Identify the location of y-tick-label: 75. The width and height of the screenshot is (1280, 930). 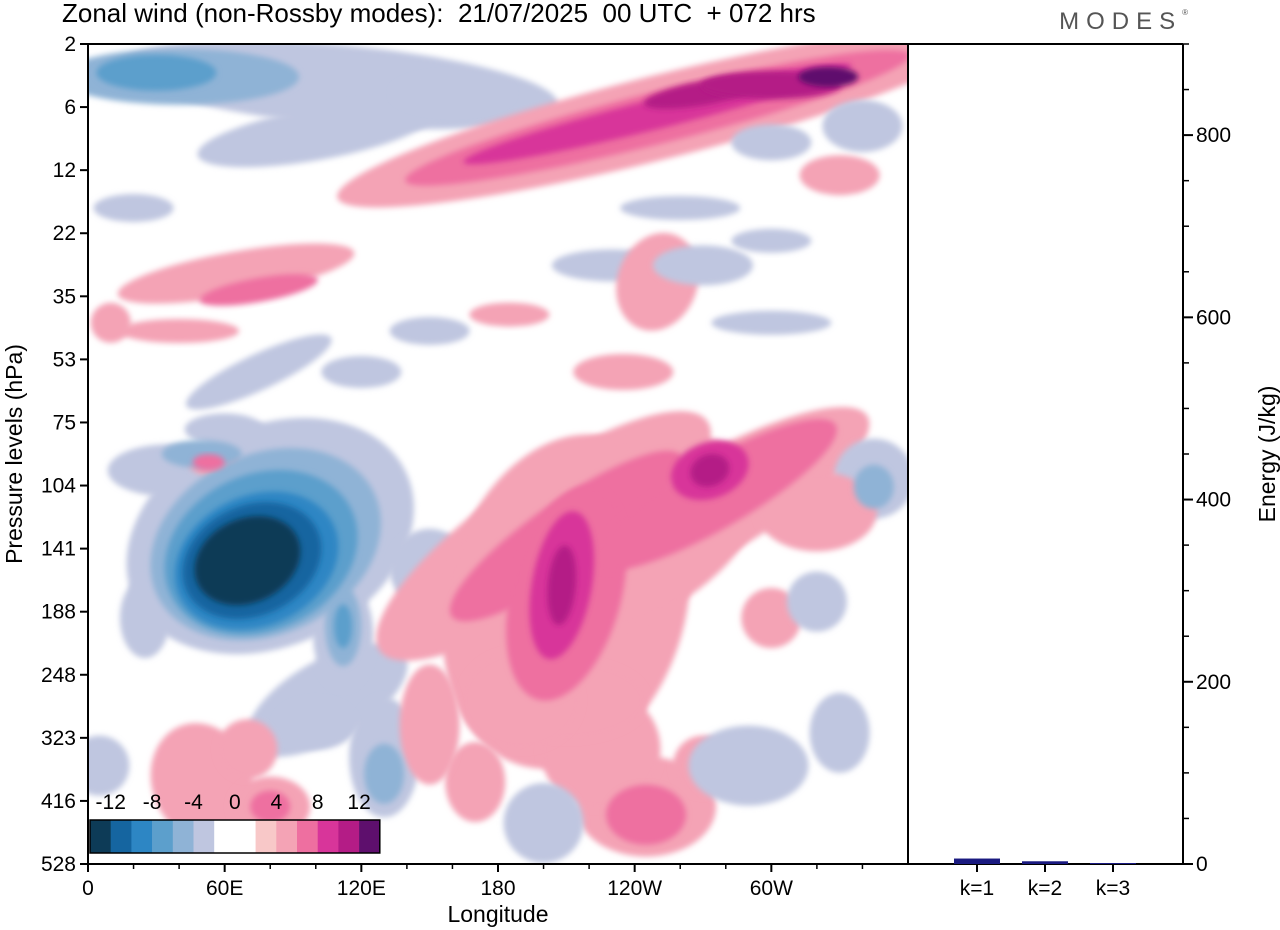
(64, 422).